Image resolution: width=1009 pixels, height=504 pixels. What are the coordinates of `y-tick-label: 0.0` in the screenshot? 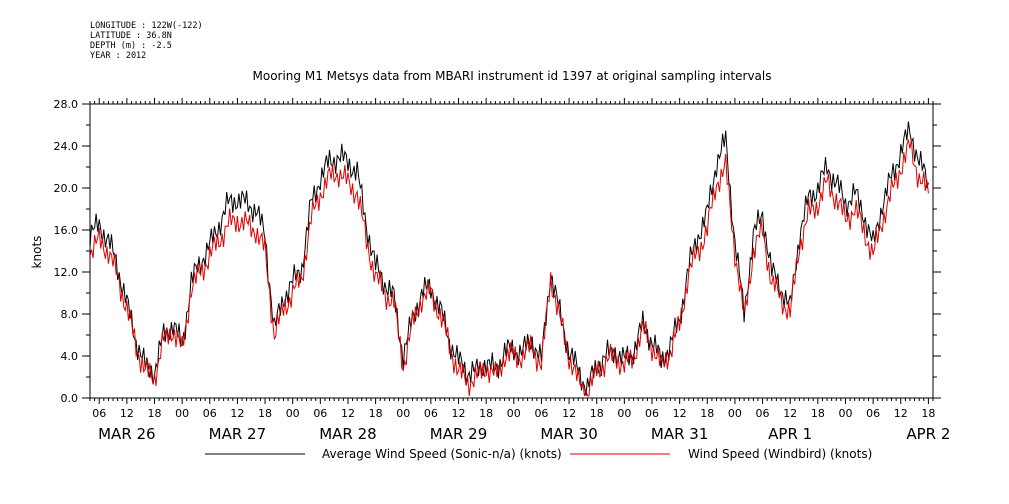 It's located at (70, 398).